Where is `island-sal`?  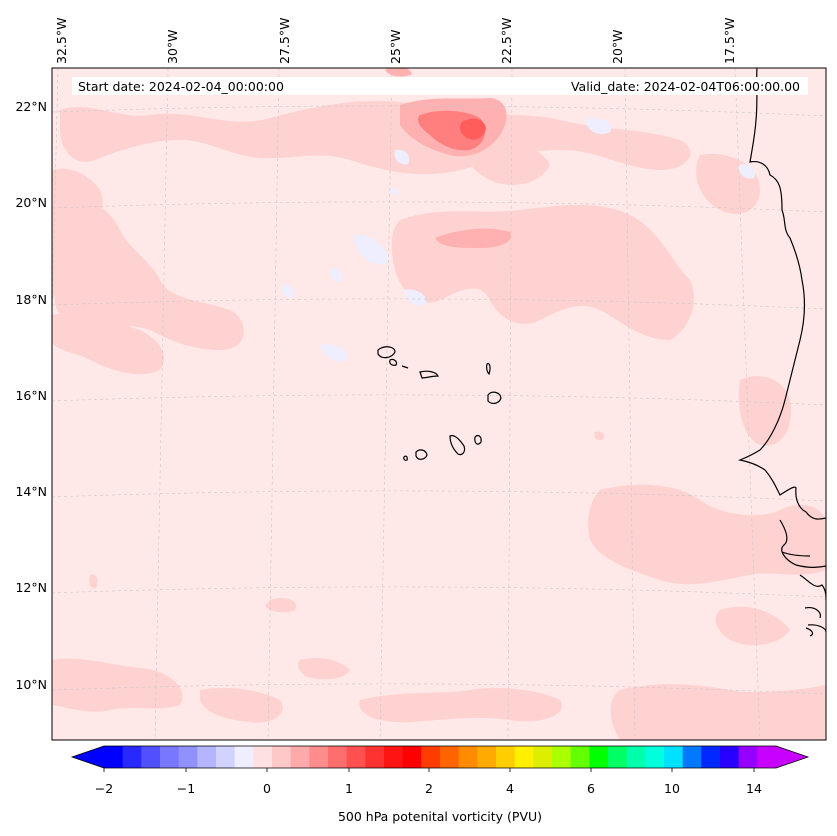 island-sal is located at coordinates (488, 369).